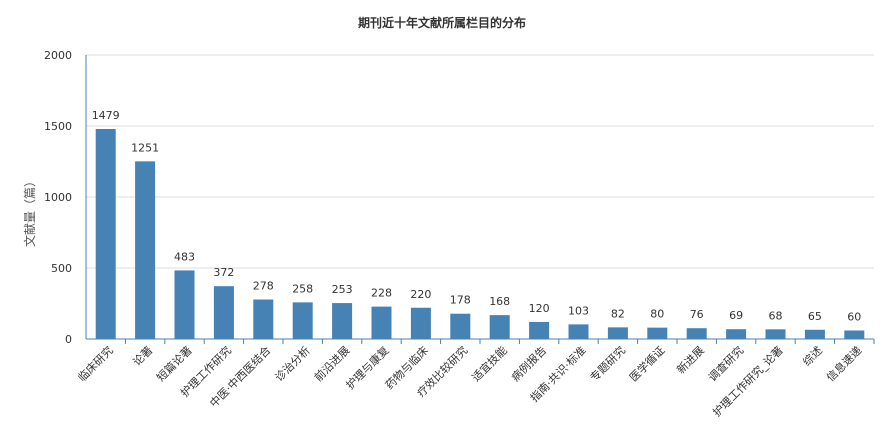 The width and height of the screenshot is (884, 442). I want to click on data-label: 1251, so click(145, 147).